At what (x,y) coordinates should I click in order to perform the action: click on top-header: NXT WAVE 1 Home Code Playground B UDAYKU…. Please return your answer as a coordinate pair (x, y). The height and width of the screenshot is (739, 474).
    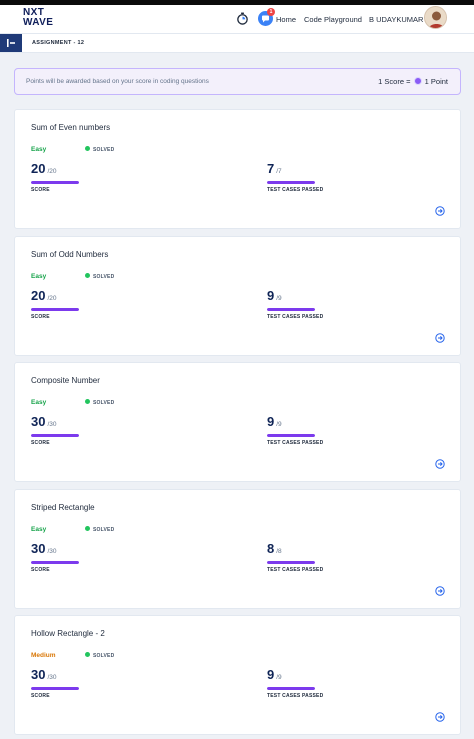
    Looking at the image, I should click on (237, 19).